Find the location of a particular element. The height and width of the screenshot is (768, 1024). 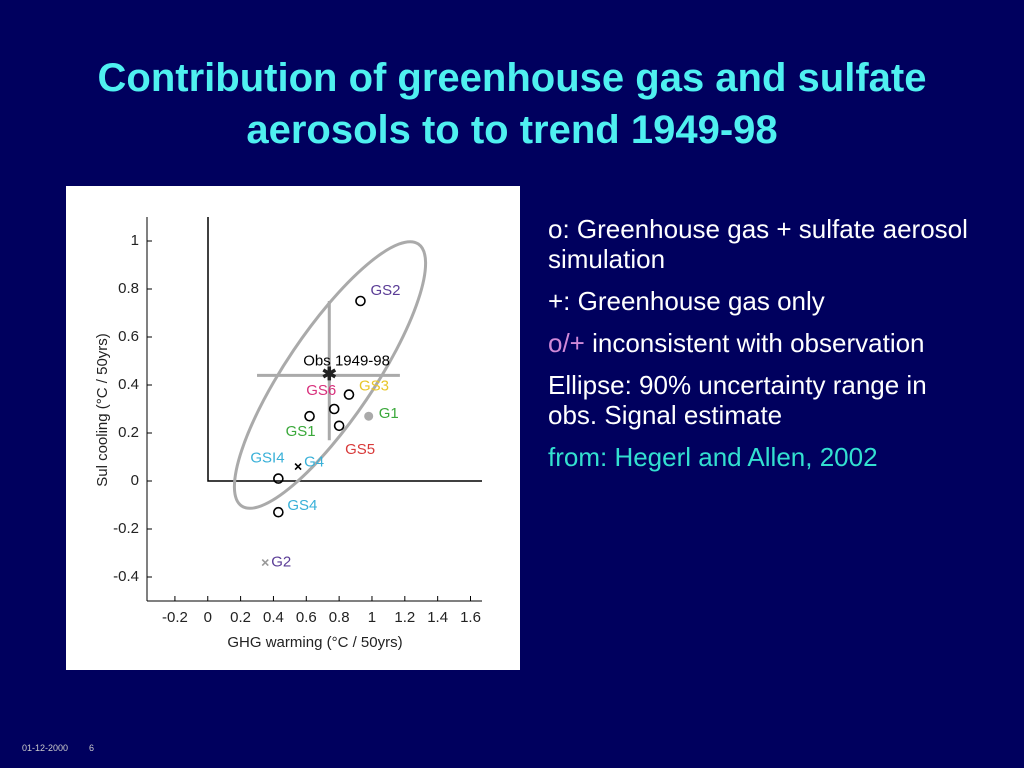

y-tick-label: 1 is located at coordinates (135, 240).